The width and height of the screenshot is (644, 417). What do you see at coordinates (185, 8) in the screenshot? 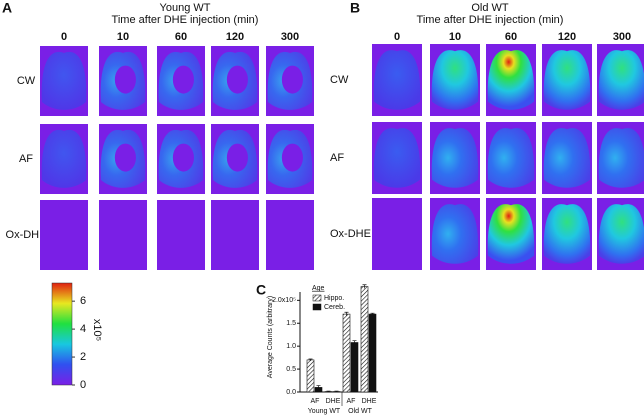
I see `panel-title: Young WT` at bounding box center [185, 8].